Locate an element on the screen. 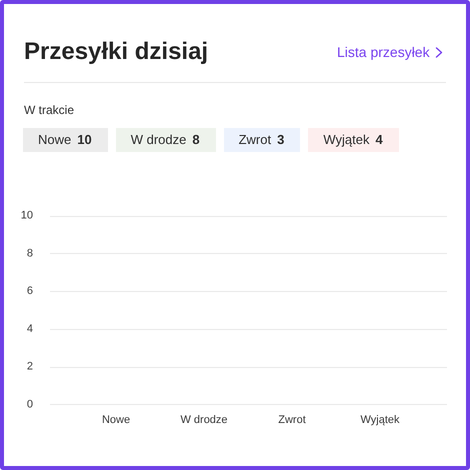 Image resolution: width=470 pixels, height=470 pixels. status-badge: Wyjątek 4 is located at coordinates (353, 140).